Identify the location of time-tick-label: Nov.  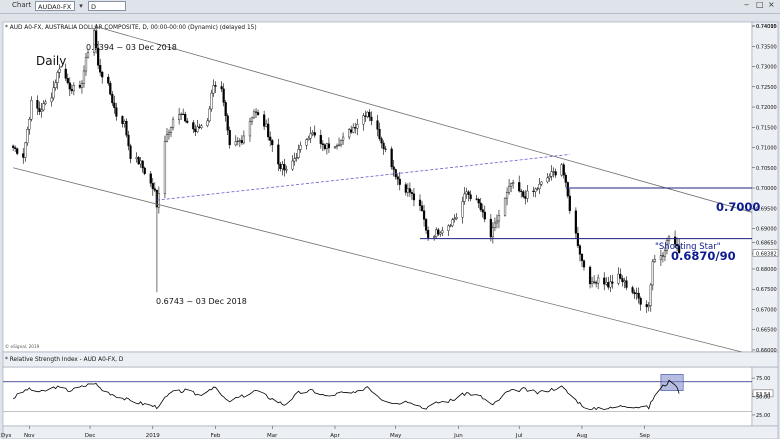
(29, 436).